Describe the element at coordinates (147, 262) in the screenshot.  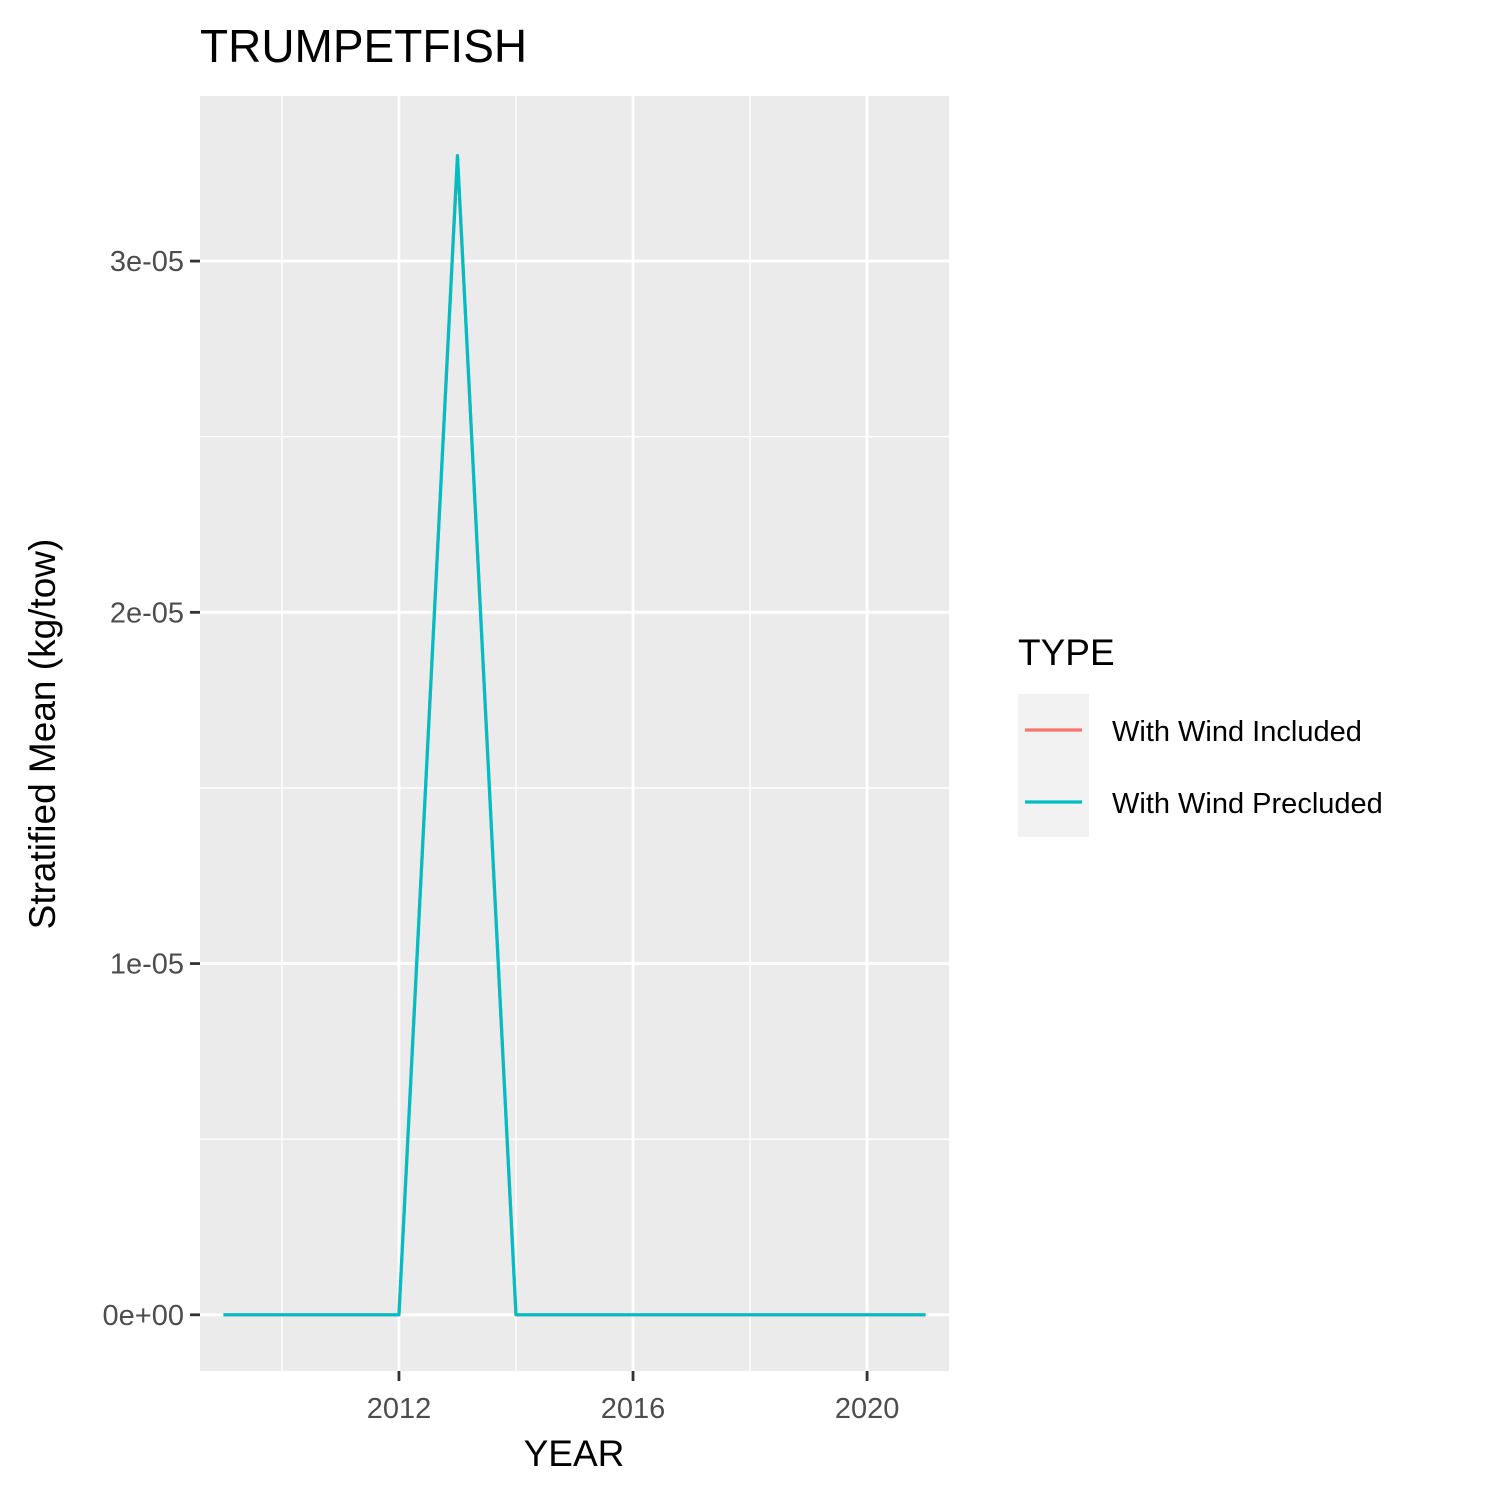
I see `y-tick-label: 3e-05` at that location.